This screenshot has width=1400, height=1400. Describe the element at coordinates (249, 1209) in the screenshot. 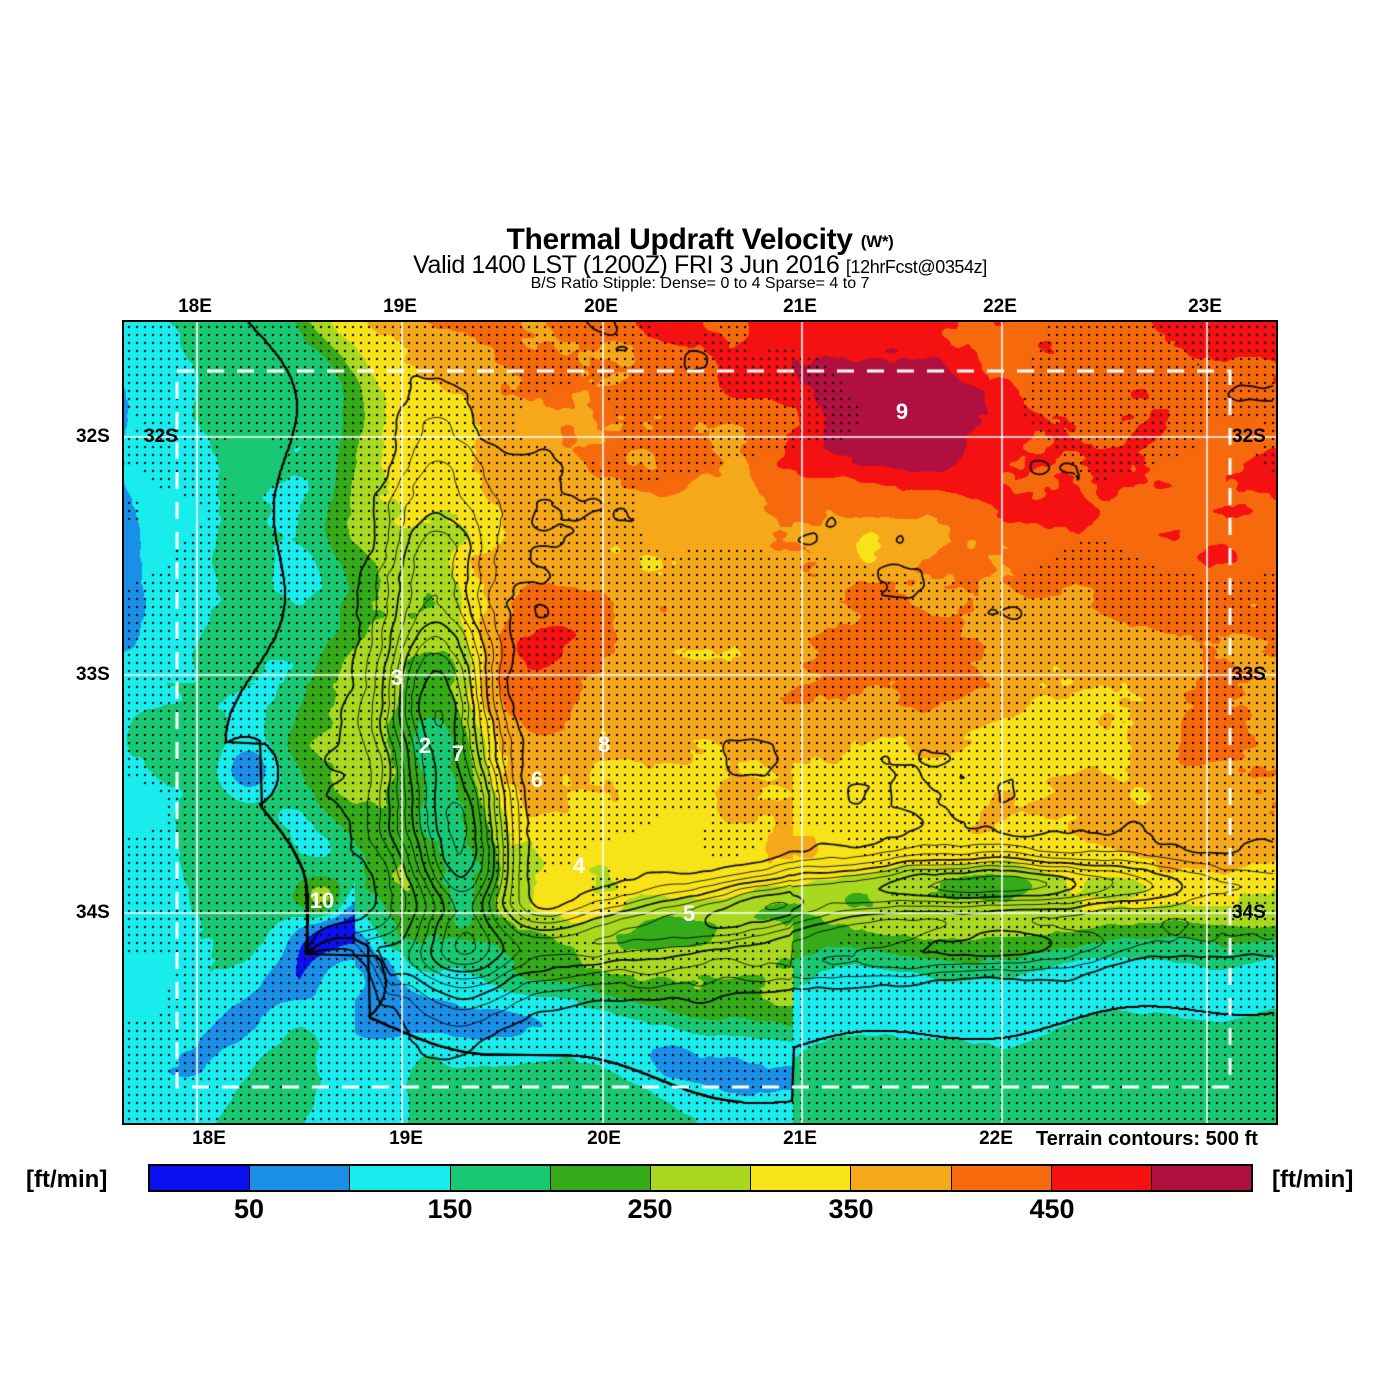

I see `colorbar-tick-0: 50` at that location.